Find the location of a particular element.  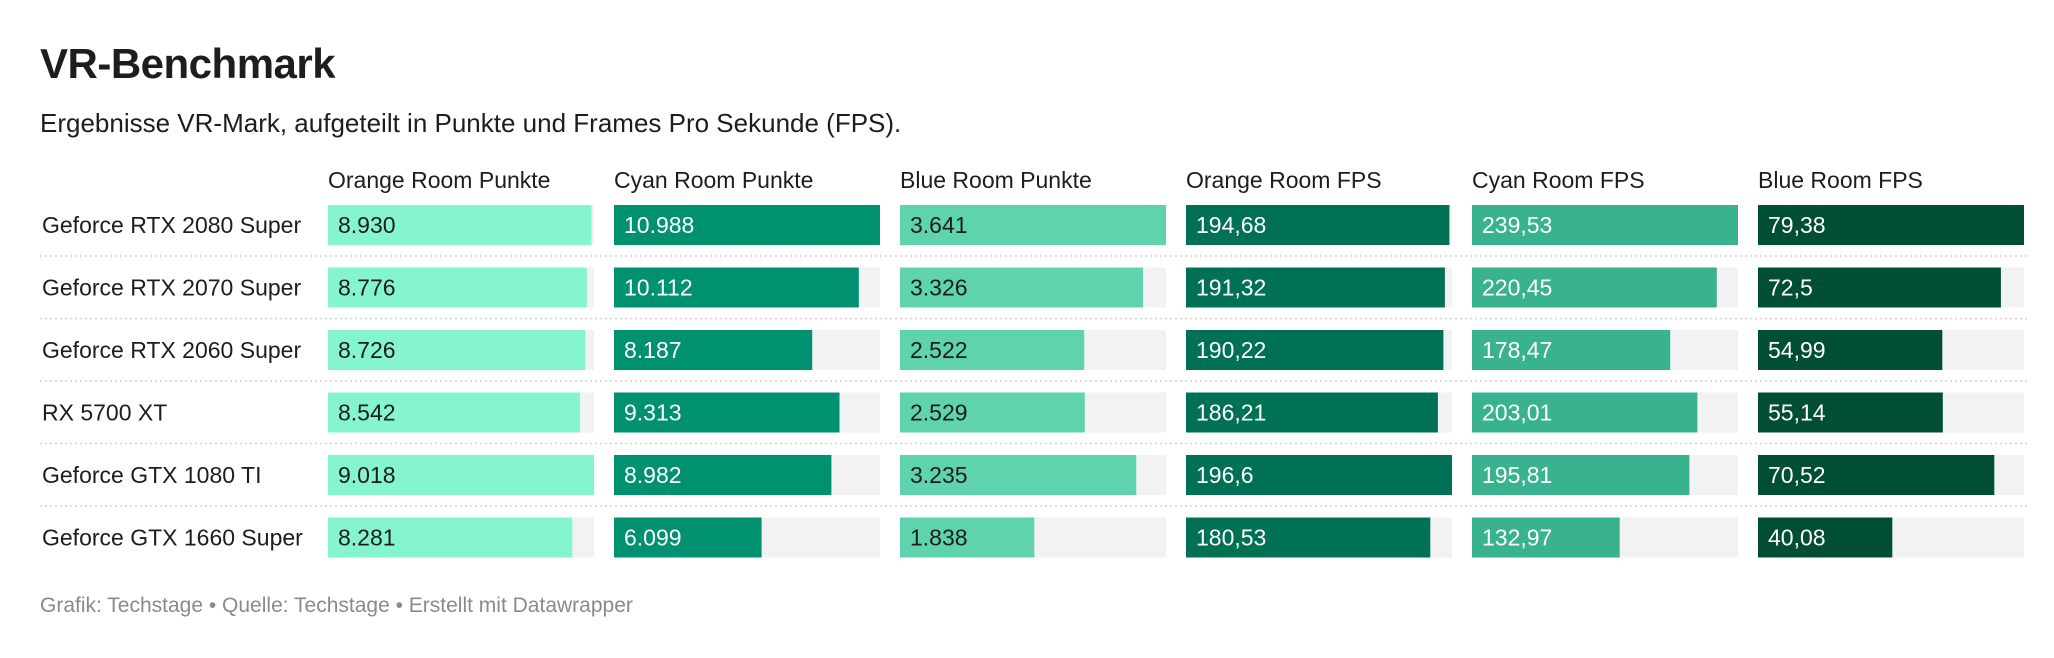

row-label: Geforce RTX 2070 Super is located at coordinates (171, 288).